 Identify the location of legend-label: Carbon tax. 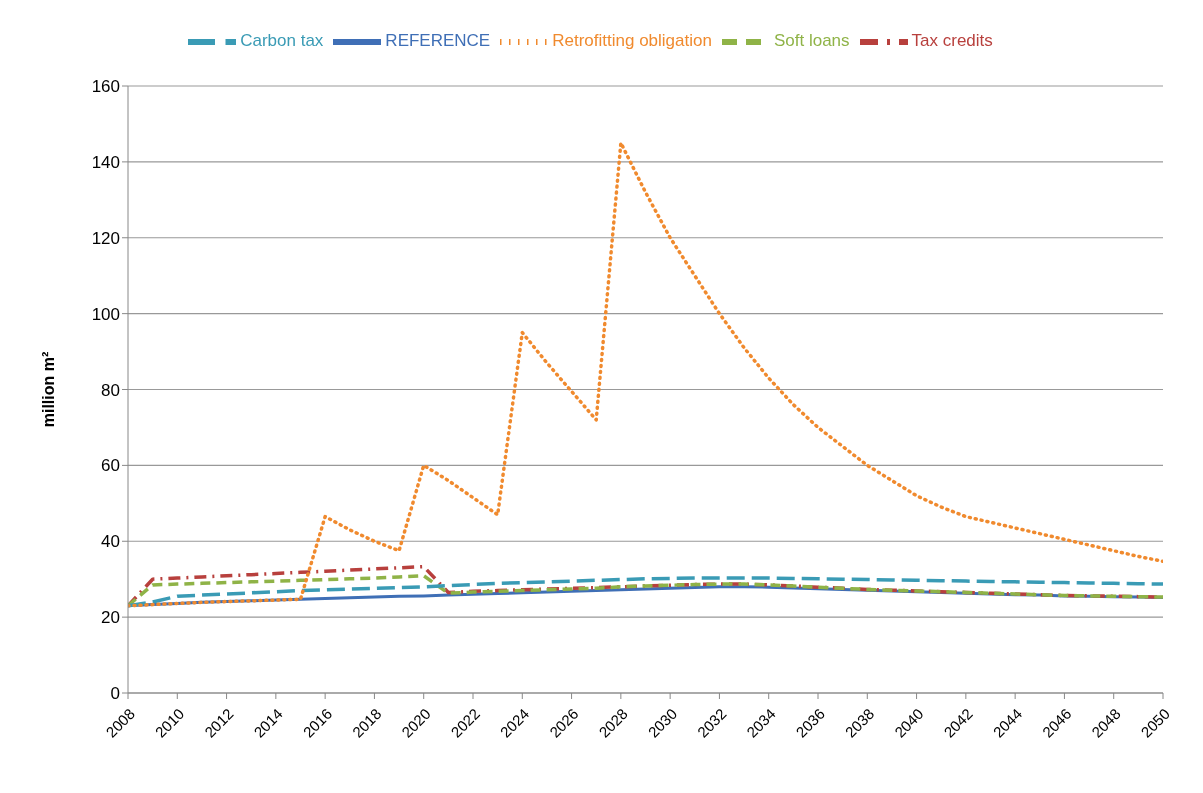
(282, 41).